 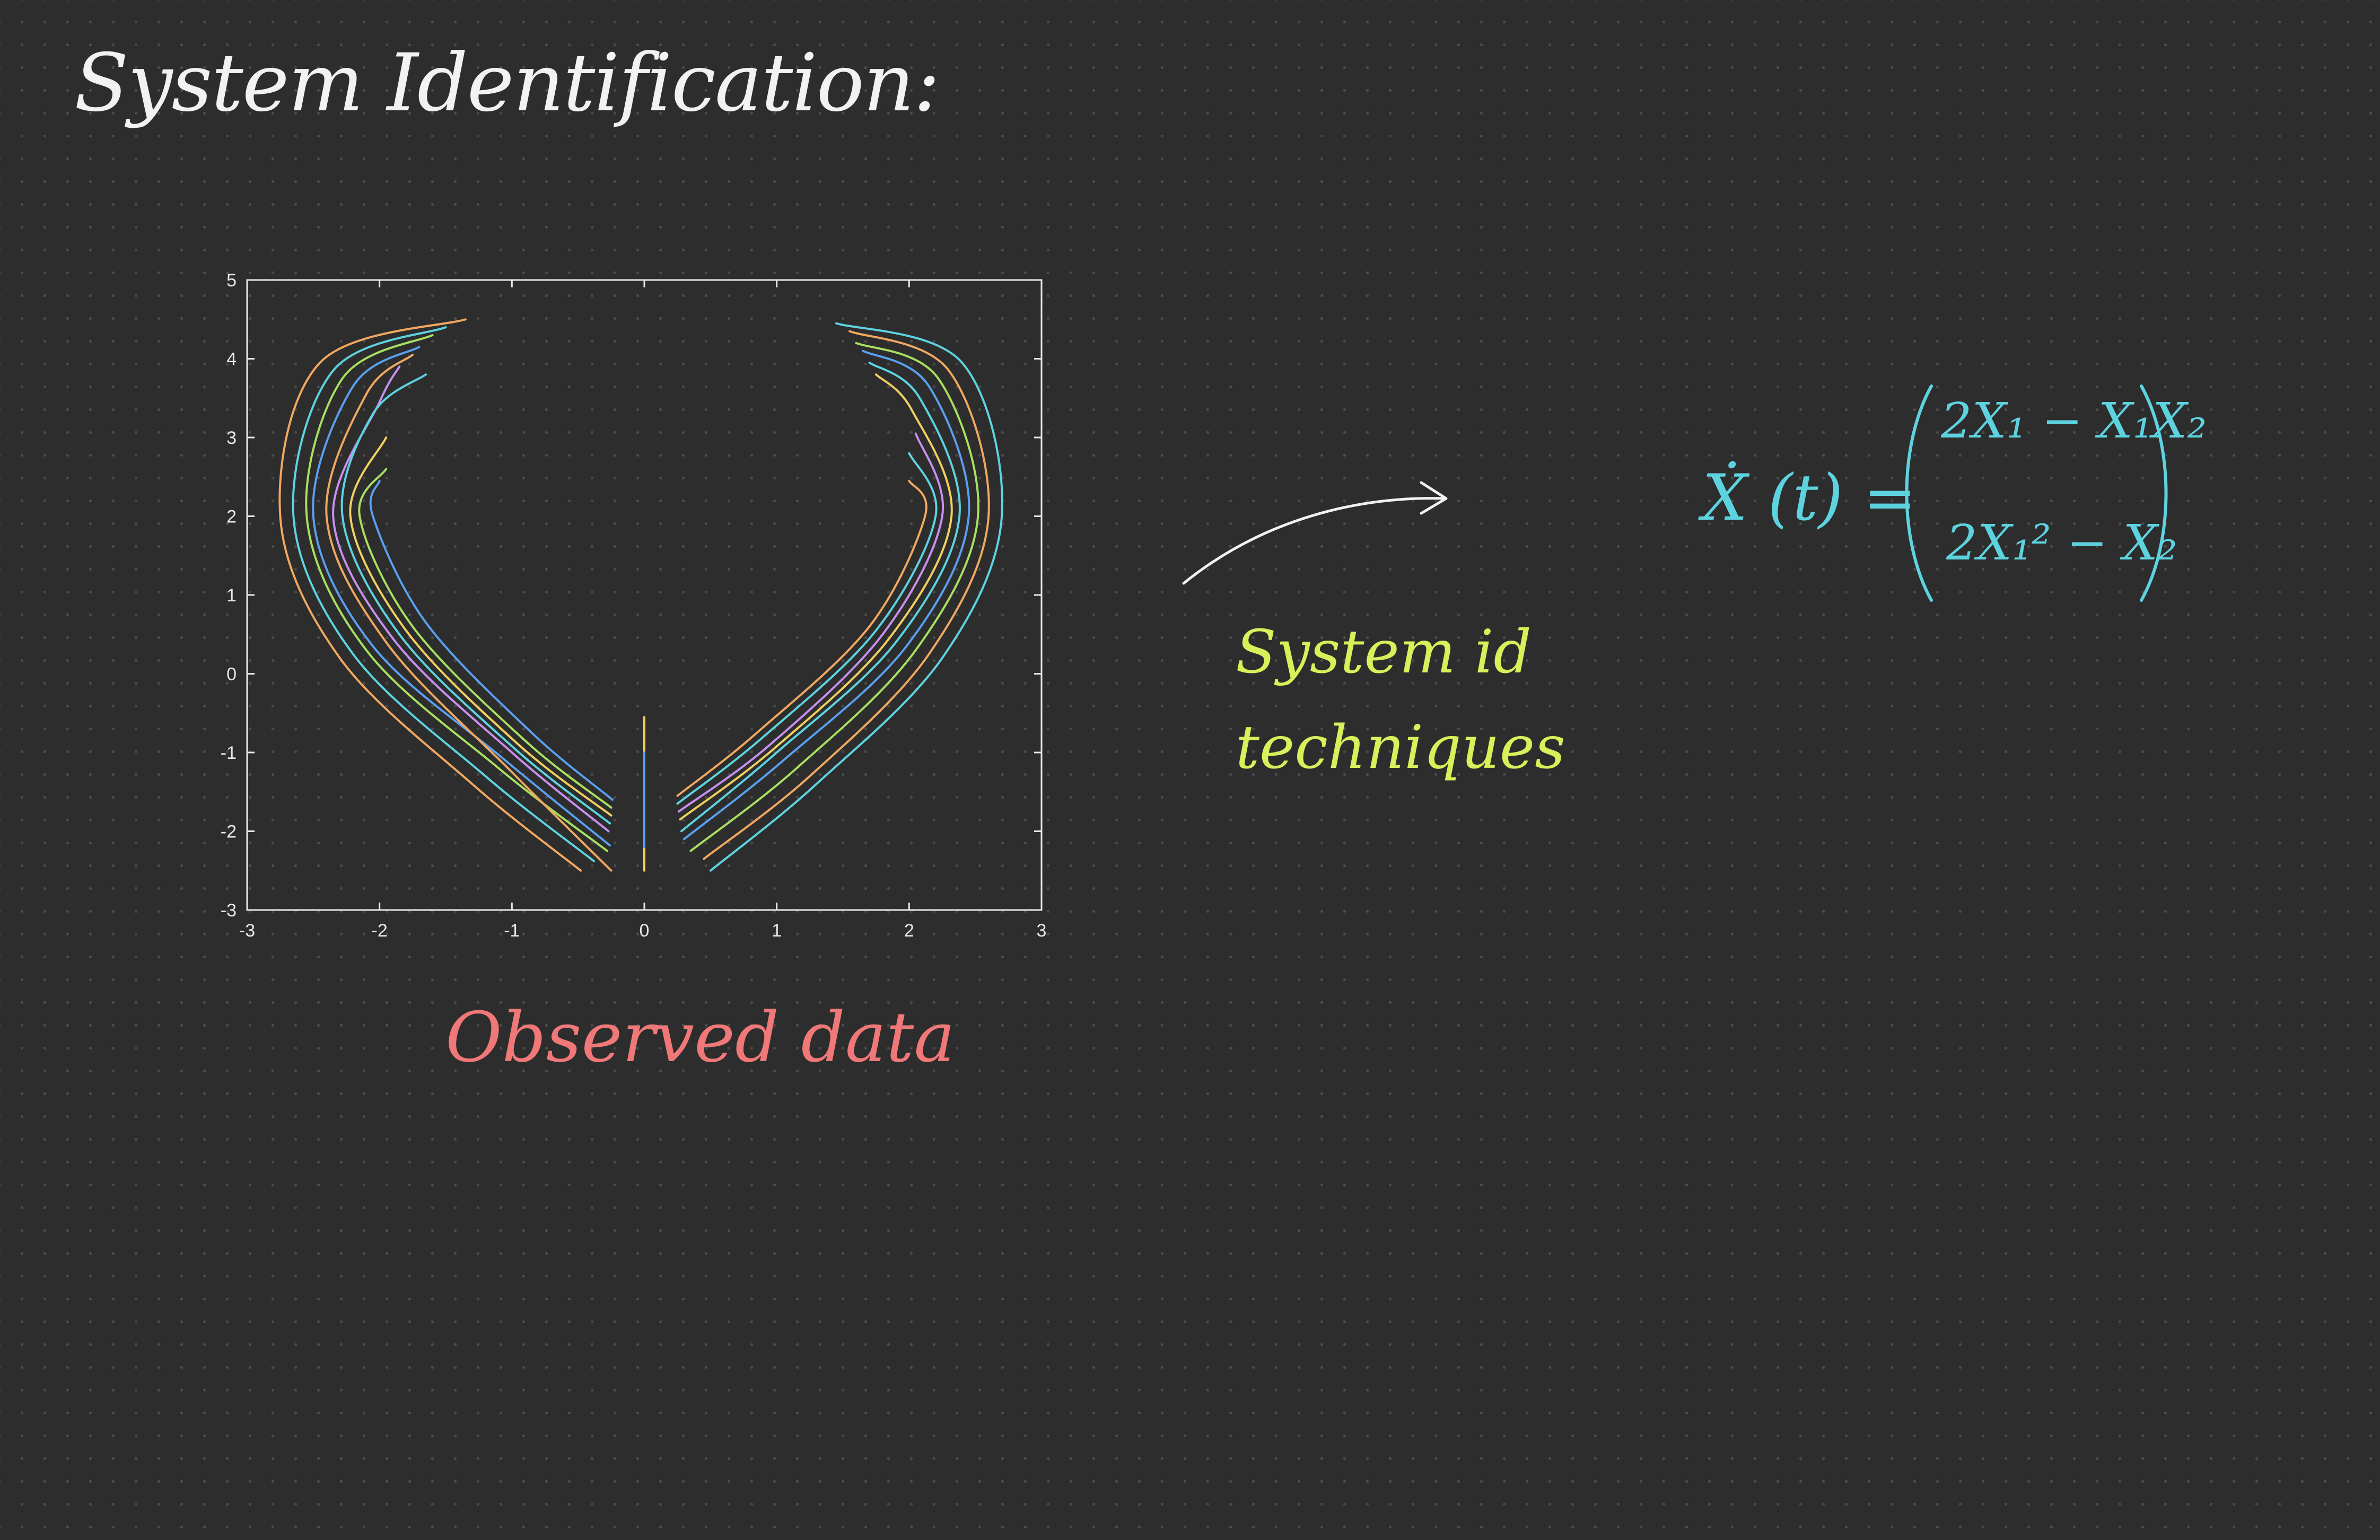 What do you see at coordinates (380, 931) in the screenshot?
I see `x-tick-label: -2` at bounding box center [380, 931].